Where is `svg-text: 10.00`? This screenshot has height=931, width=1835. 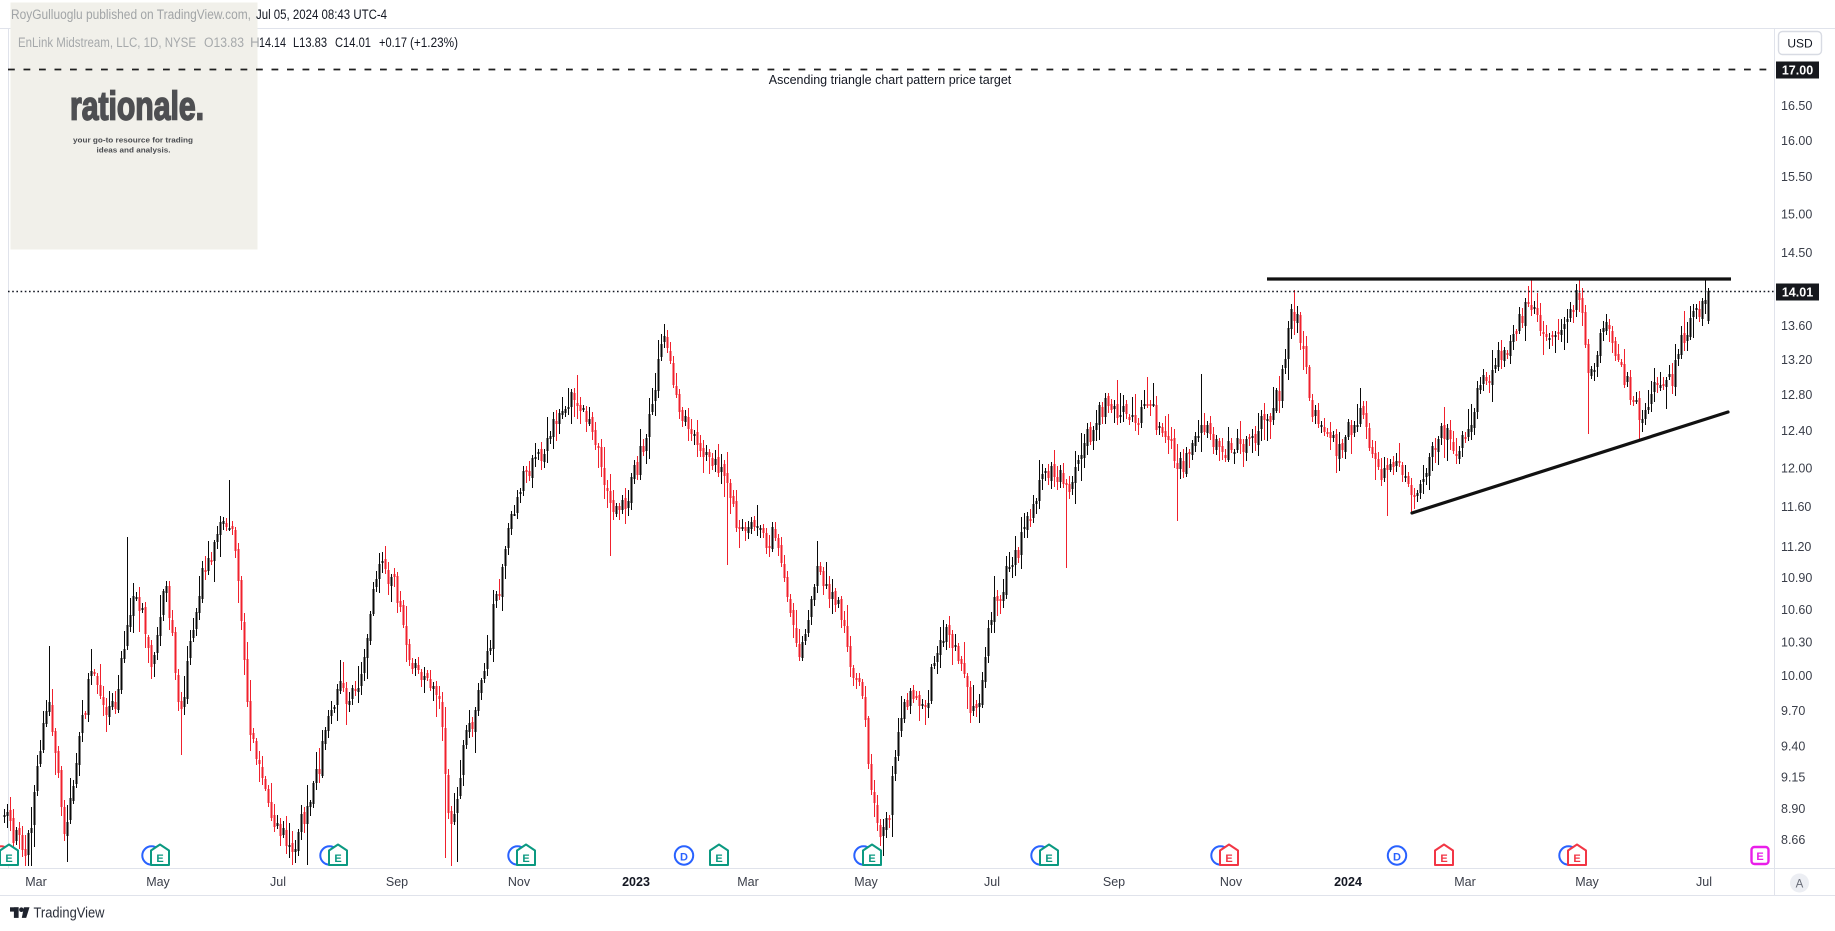 svg-text: 10.00 is located at coordinates (1796, 676).